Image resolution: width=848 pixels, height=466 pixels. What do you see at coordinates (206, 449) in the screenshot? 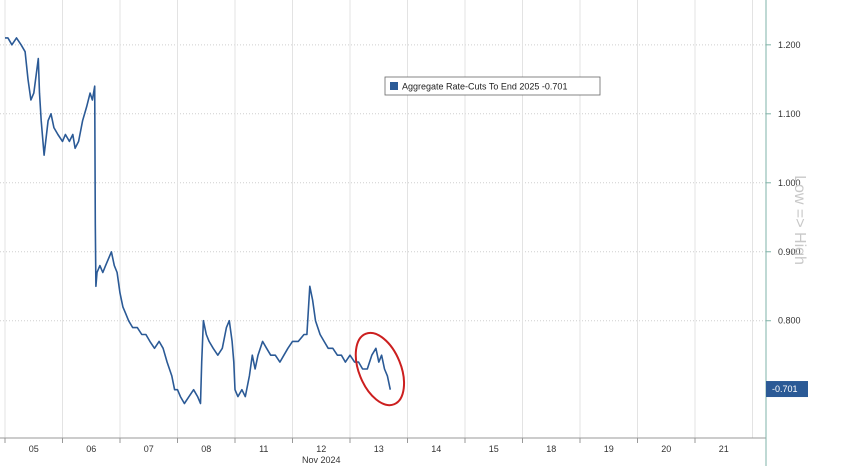
I see `x-tick-label: 08` at bounding box center [206, 449].